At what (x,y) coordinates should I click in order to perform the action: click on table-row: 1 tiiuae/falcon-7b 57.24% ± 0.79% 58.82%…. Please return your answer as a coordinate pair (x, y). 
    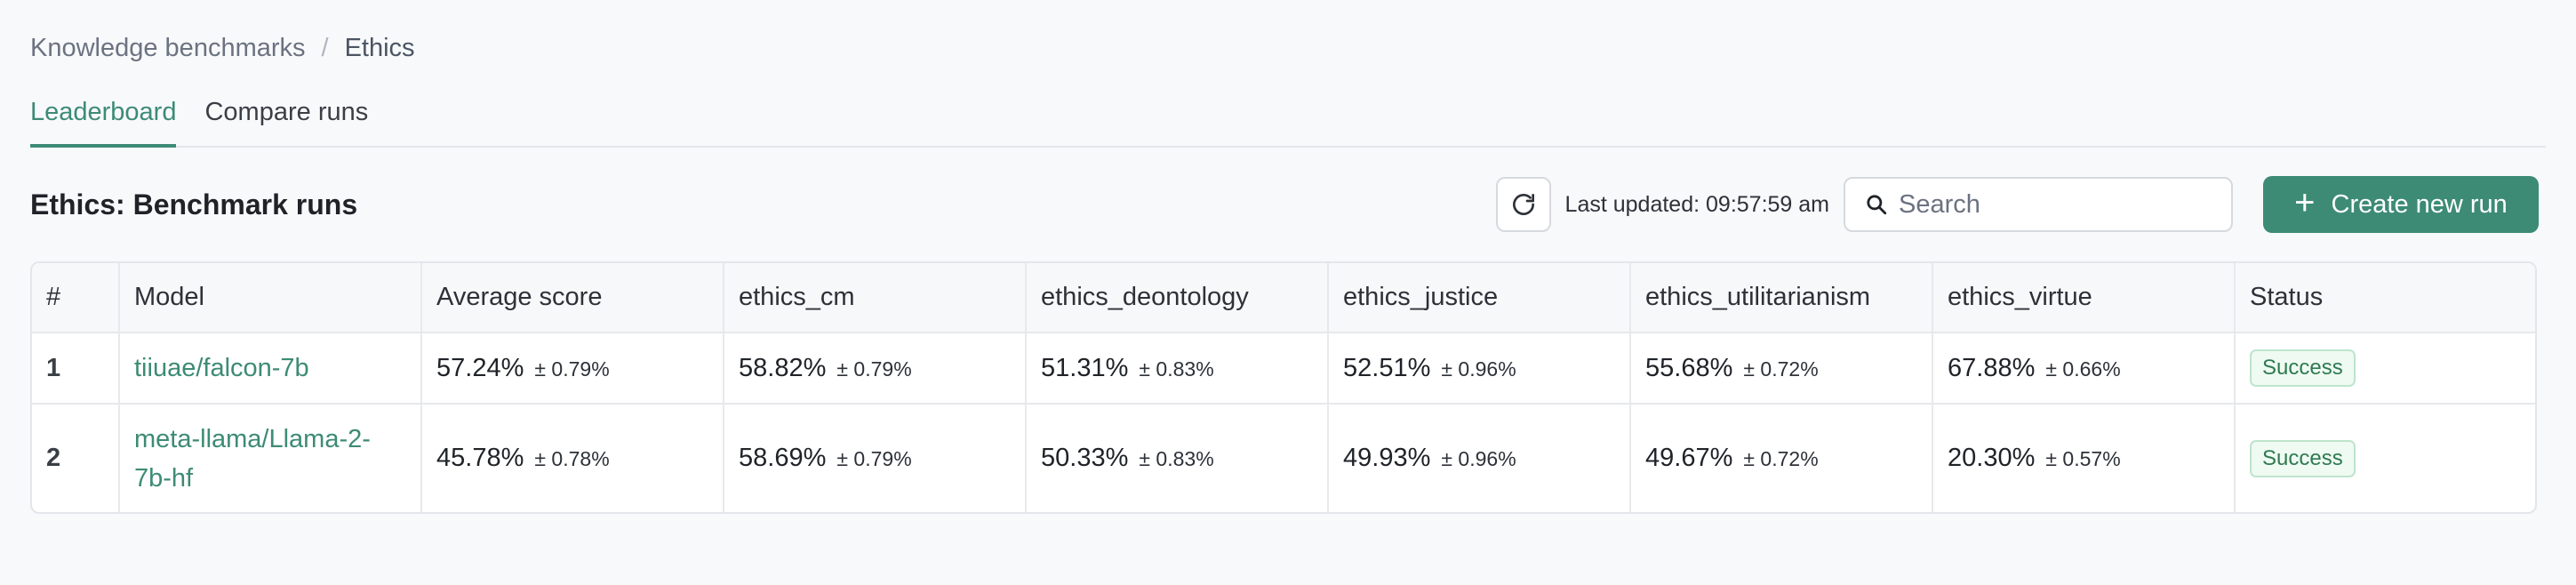
    Looking at the image, I should click on (1283, 369).